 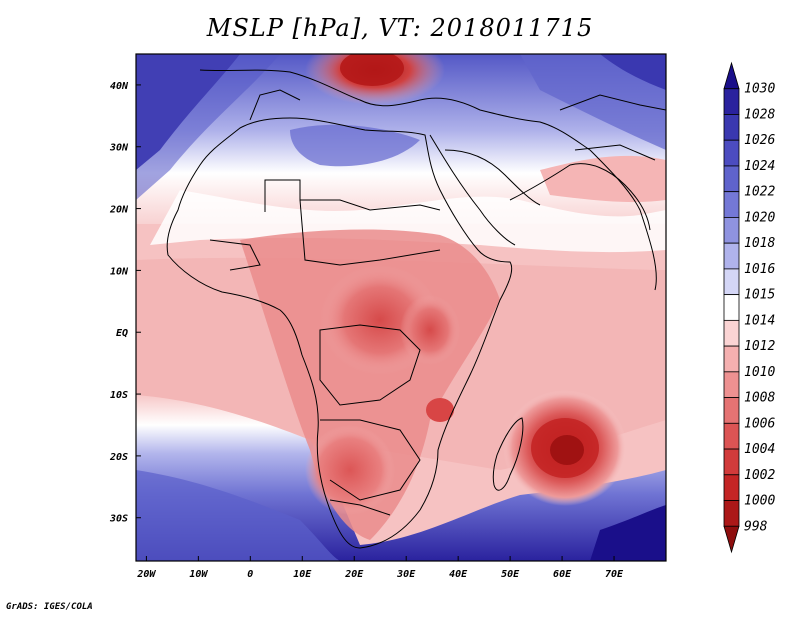 I want to click on colorbar-label: 1016, so click(x=759, y=269).